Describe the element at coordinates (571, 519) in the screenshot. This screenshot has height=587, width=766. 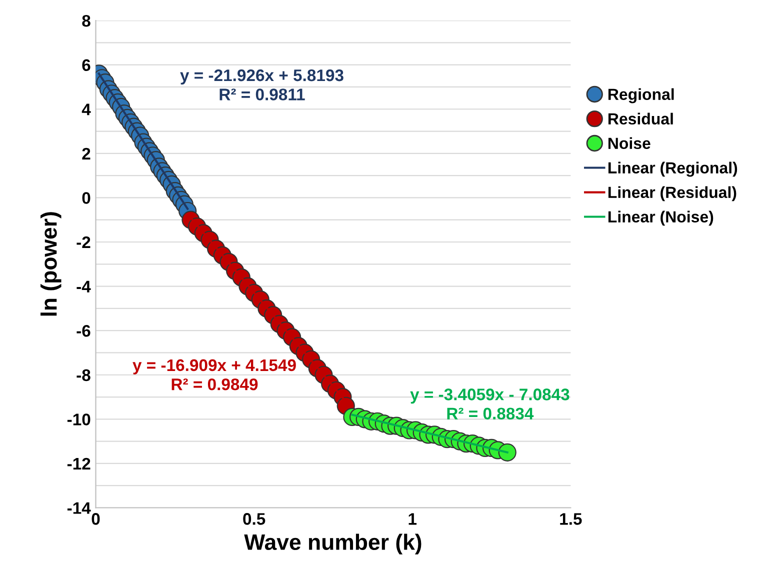
I see `x-tick-label: 1.5` at that location.